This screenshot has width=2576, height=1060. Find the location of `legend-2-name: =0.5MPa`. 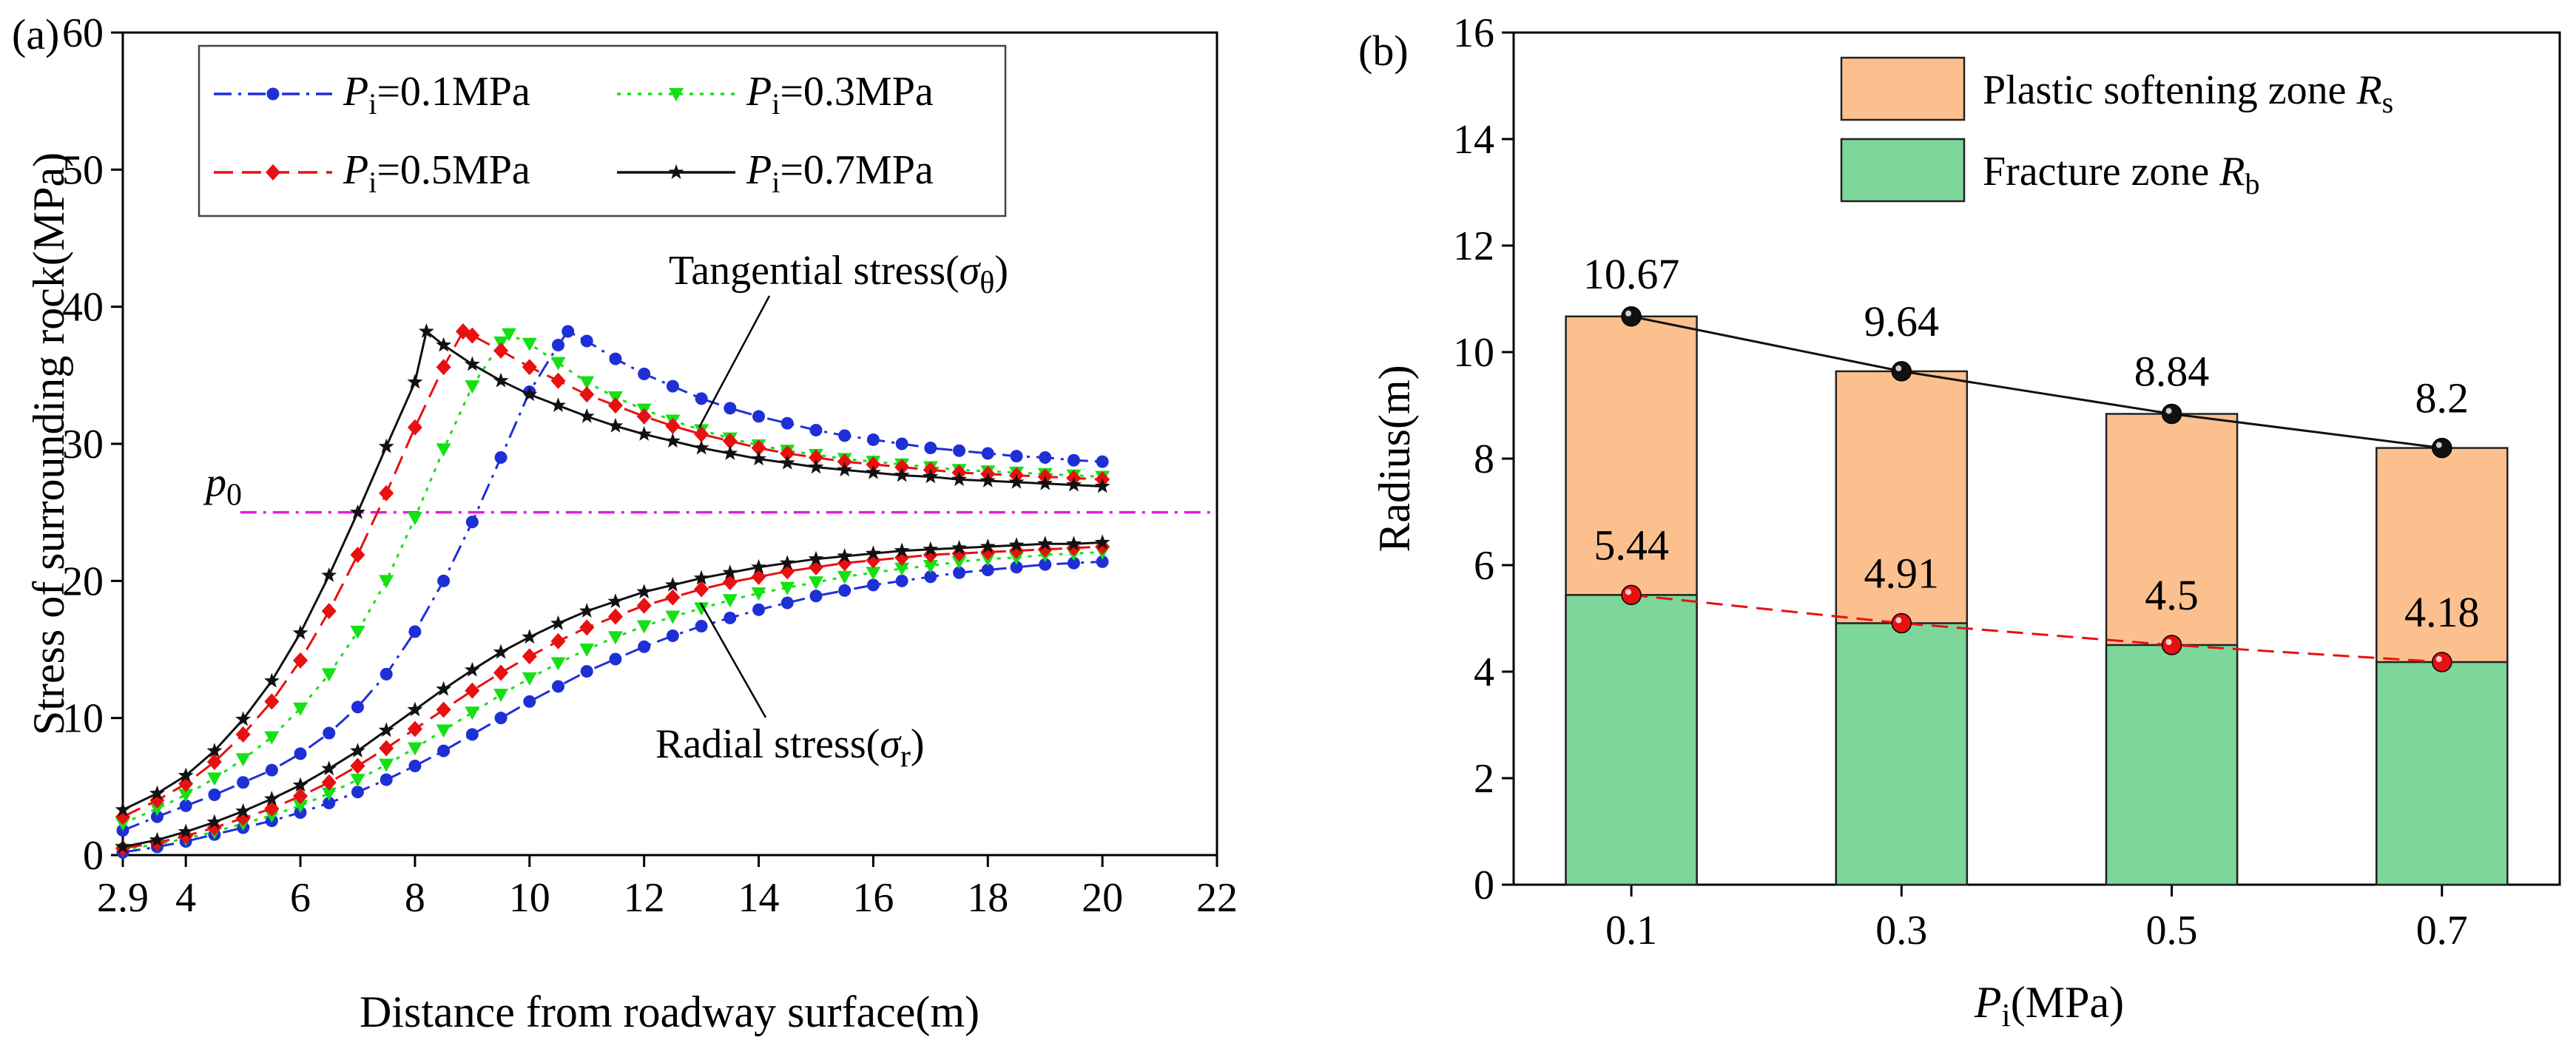

legend-2-name: =0.5MPa is located at coordinates (453, 170).